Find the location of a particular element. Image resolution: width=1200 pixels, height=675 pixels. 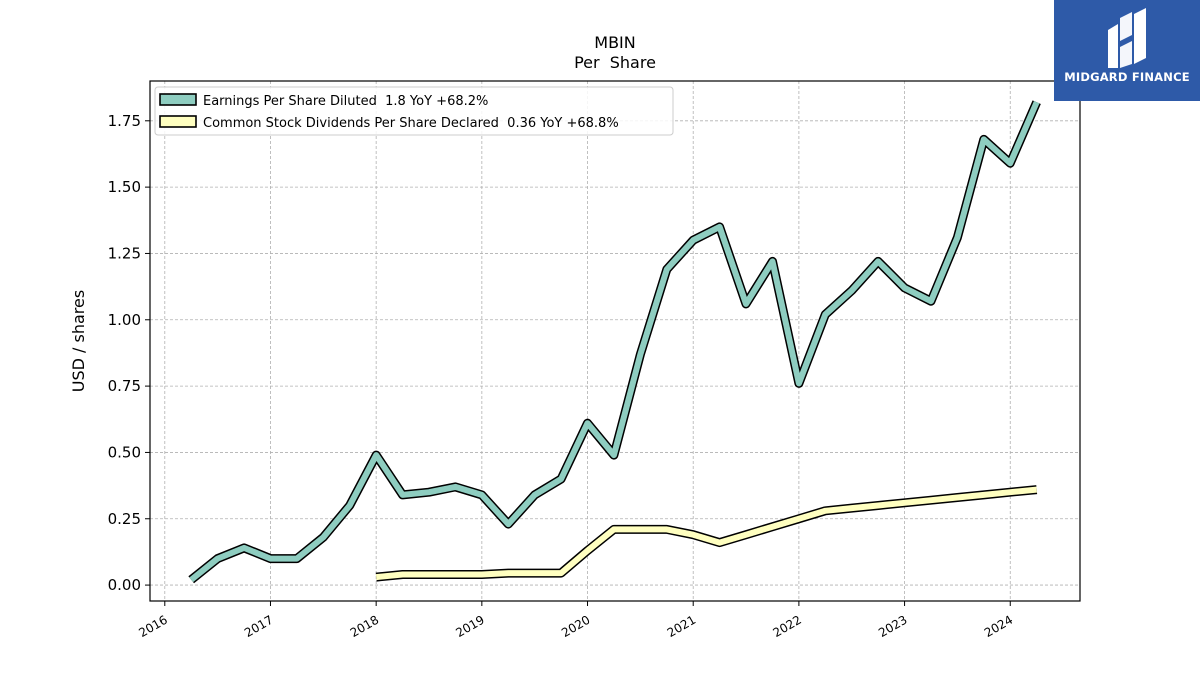

y-tick-label: 0.50 is located at coordinates (124, 452).